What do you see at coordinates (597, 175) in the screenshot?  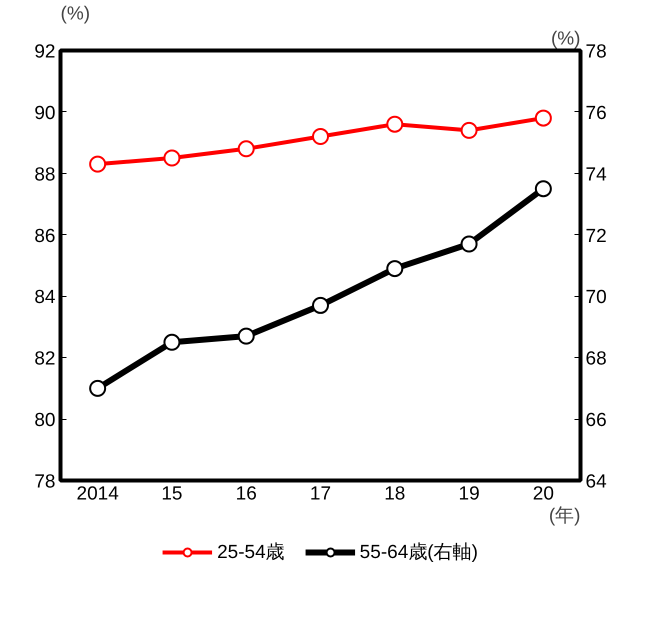 I see `y2-tick-label: 74` at bounding box center [597, 175].